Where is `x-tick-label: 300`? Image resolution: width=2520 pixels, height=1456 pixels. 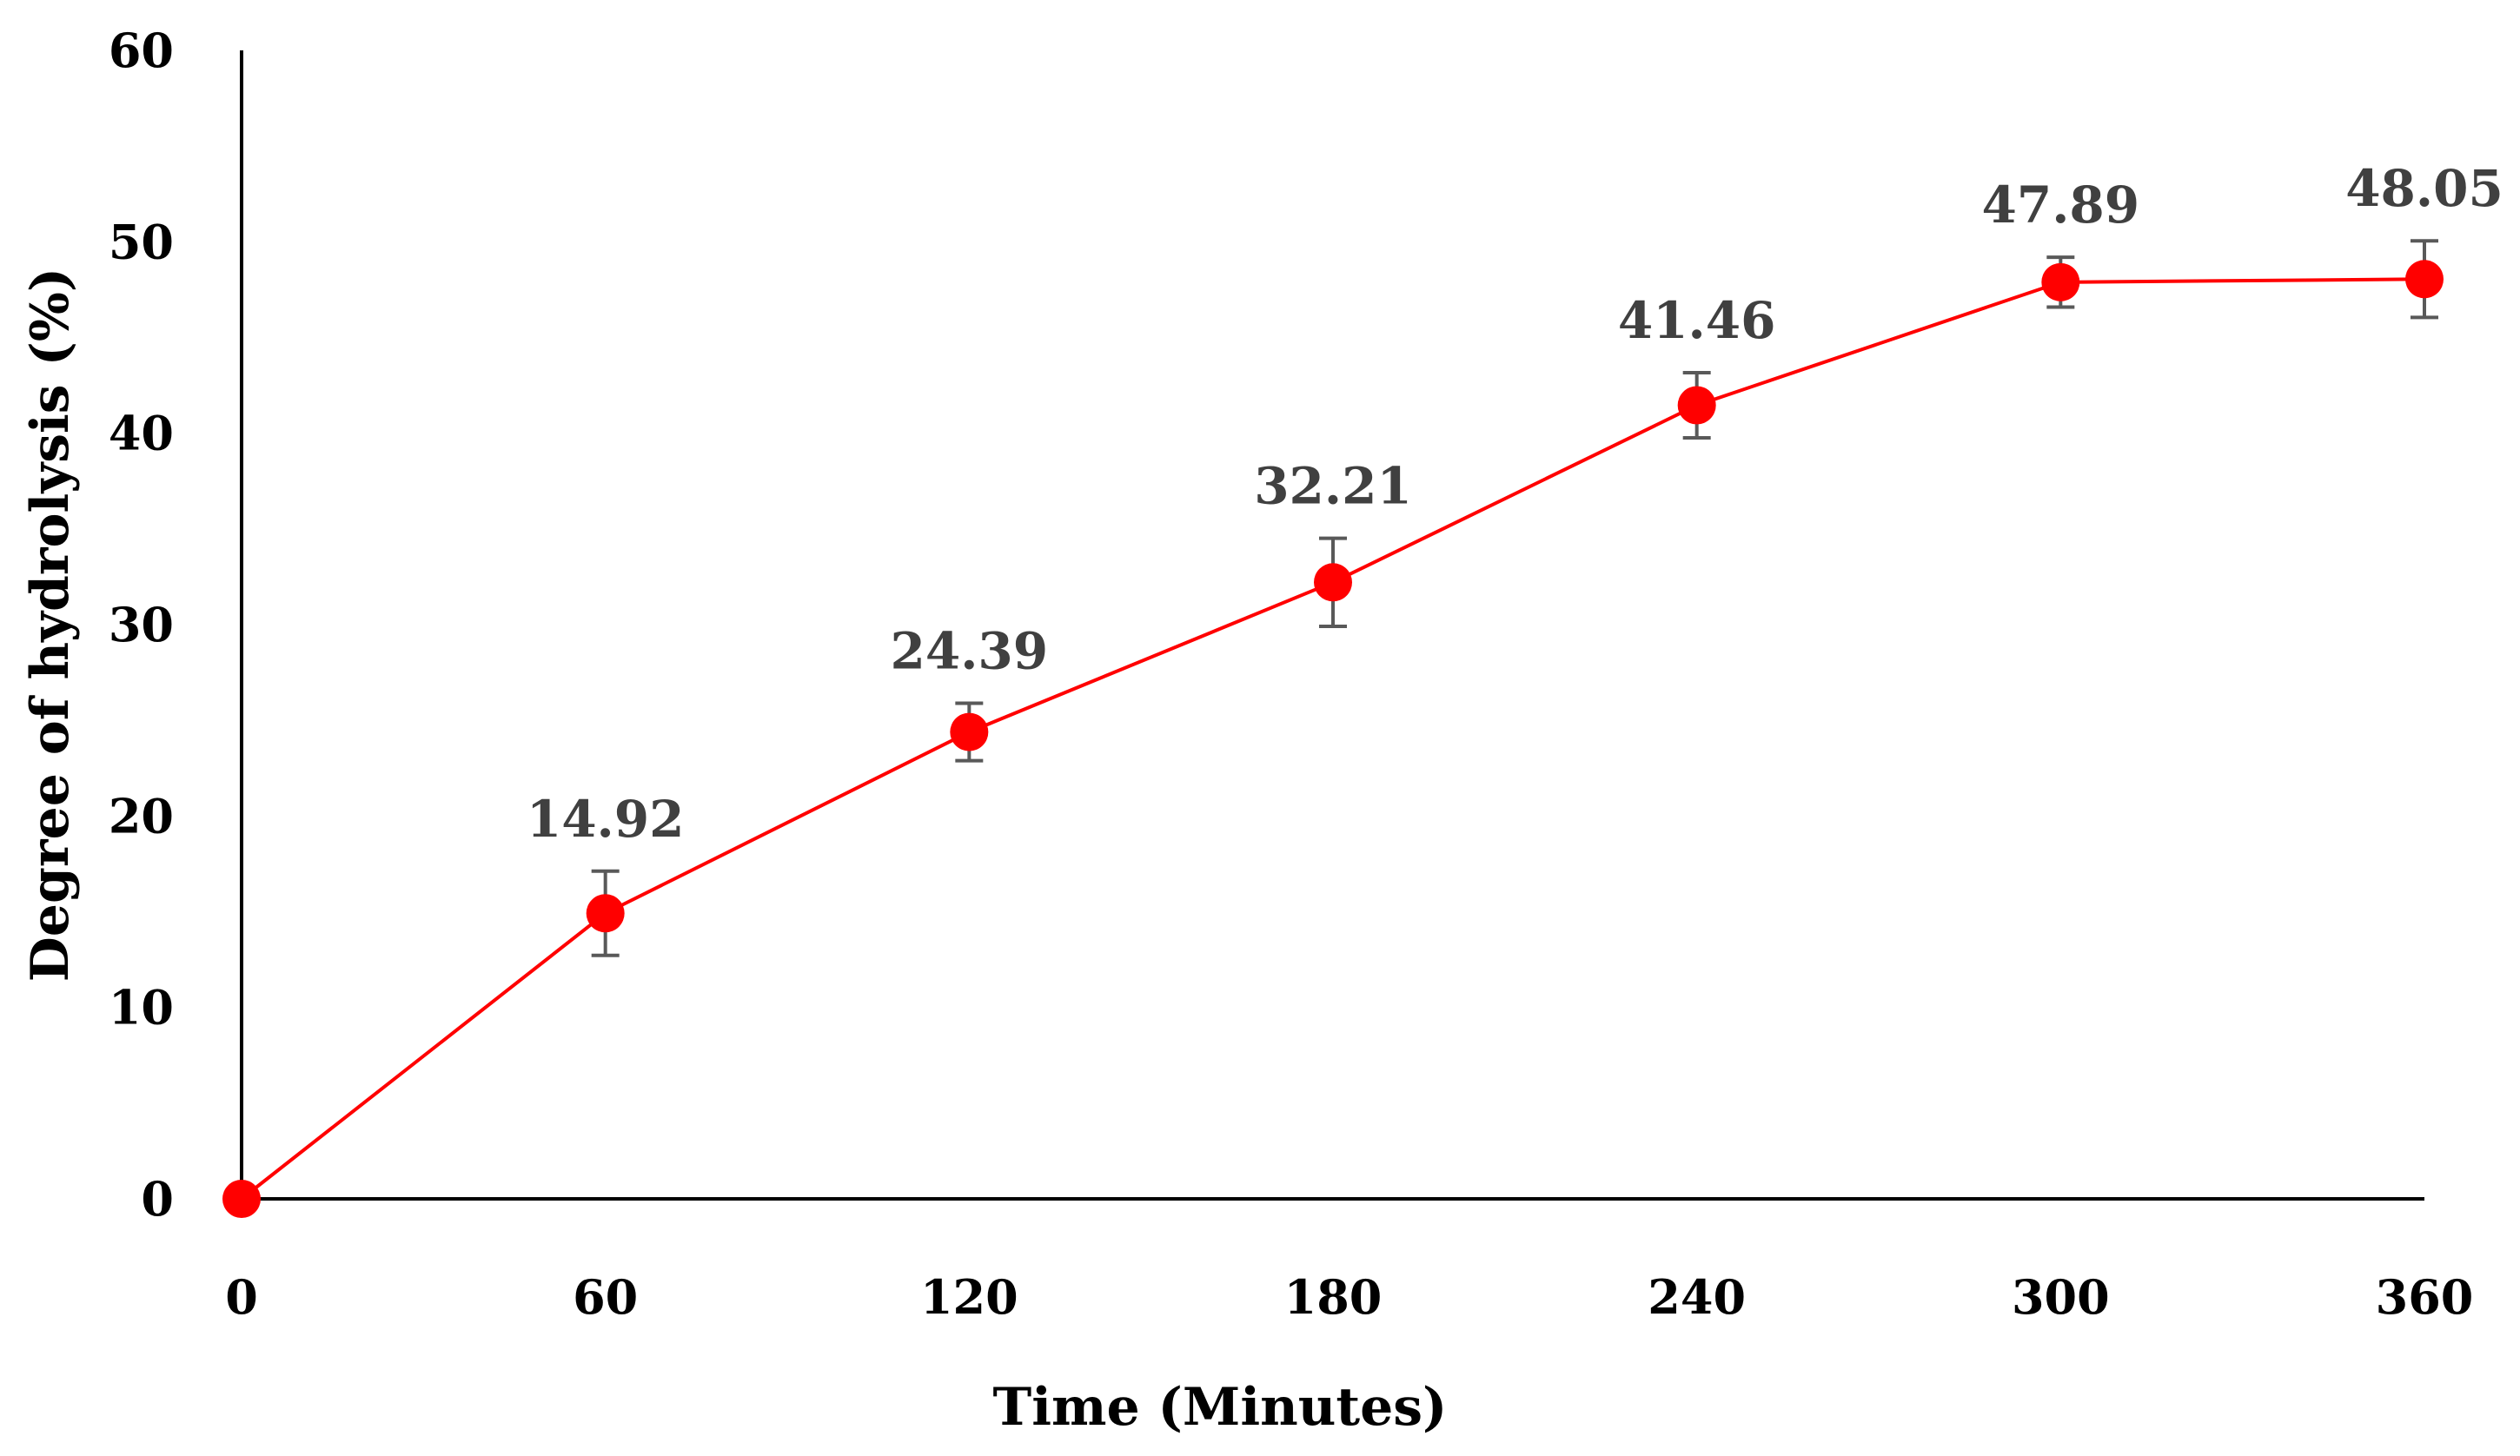 x-tick-label: 300 is located at coordinates (2061, 1297).